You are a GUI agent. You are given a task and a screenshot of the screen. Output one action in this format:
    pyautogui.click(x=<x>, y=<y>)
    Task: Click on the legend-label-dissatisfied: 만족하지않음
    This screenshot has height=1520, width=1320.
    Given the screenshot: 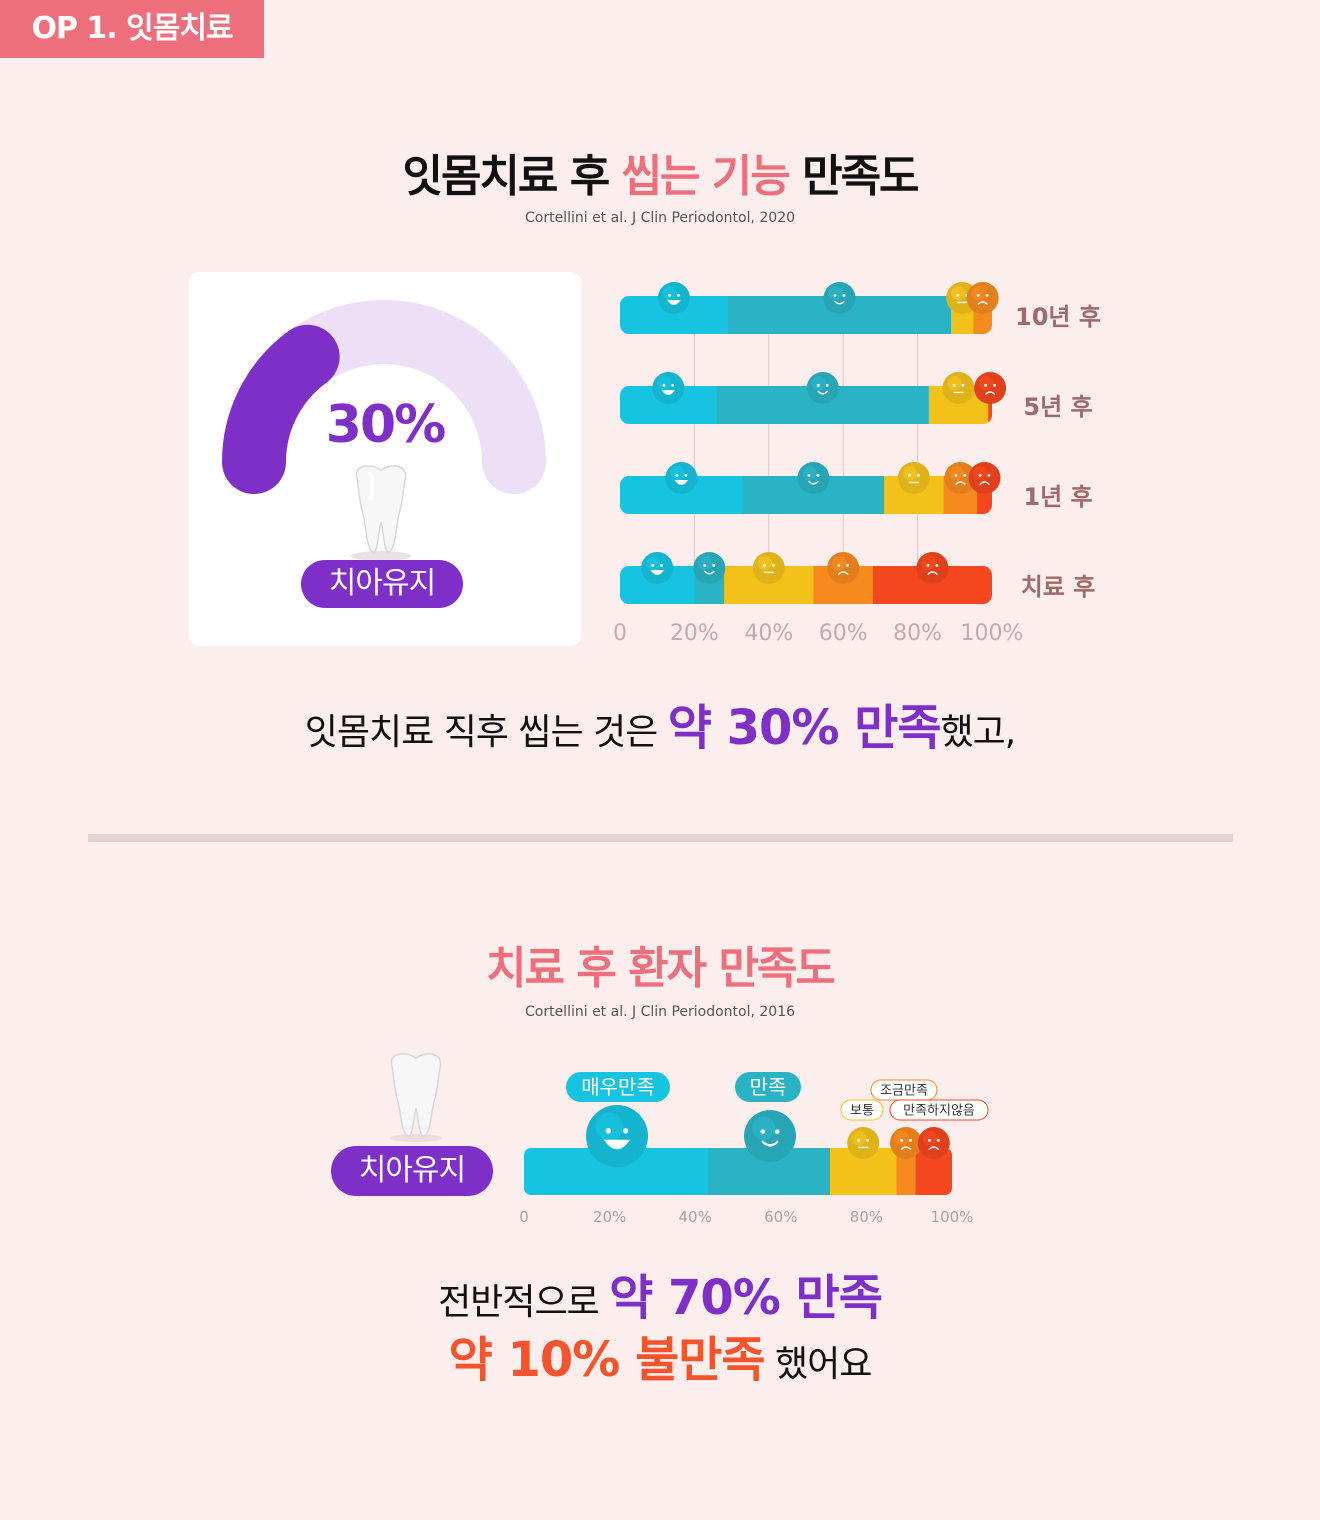 What is the action you would take?
    pyautogui.click(x=939, y=1111)
    